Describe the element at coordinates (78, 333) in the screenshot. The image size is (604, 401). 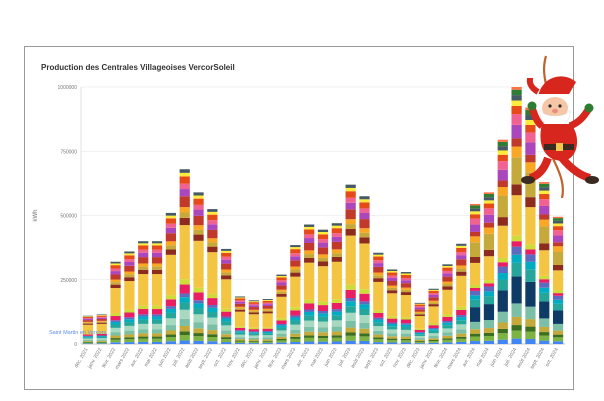
I see `legend-entry-saint-martin: Saint Martin en Vercors` at that location.